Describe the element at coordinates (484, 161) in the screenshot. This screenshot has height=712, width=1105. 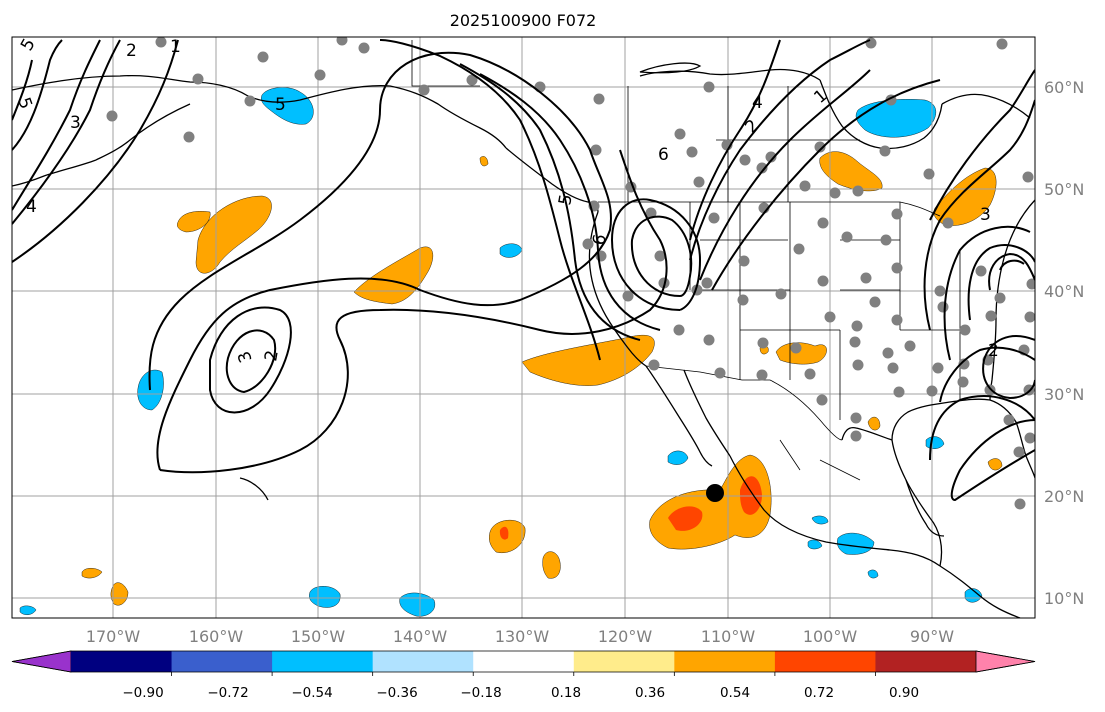
I see `positive-area-oregon` at that location.